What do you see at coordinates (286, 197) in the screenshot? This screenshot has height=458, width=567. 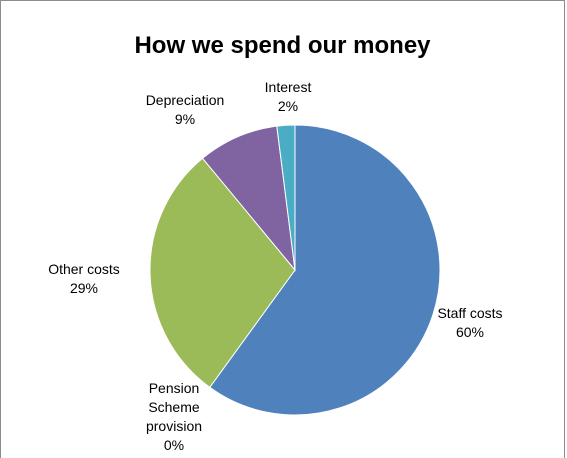 I see `pie-slice-interest` at bounding box center [286, 197].